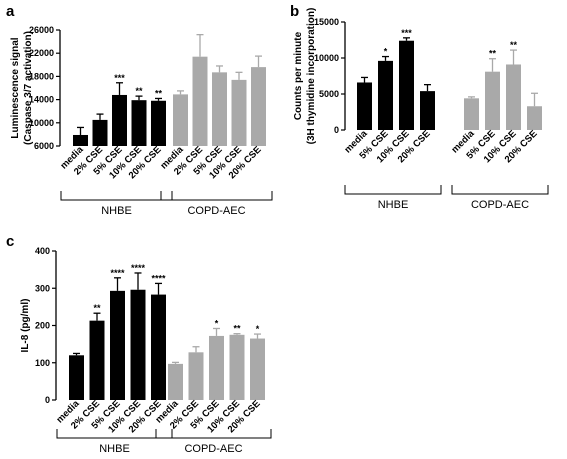  Describe the element at coordinates (44, 146) in the screenshot. I see `y-tick-label: 6000` at that location.